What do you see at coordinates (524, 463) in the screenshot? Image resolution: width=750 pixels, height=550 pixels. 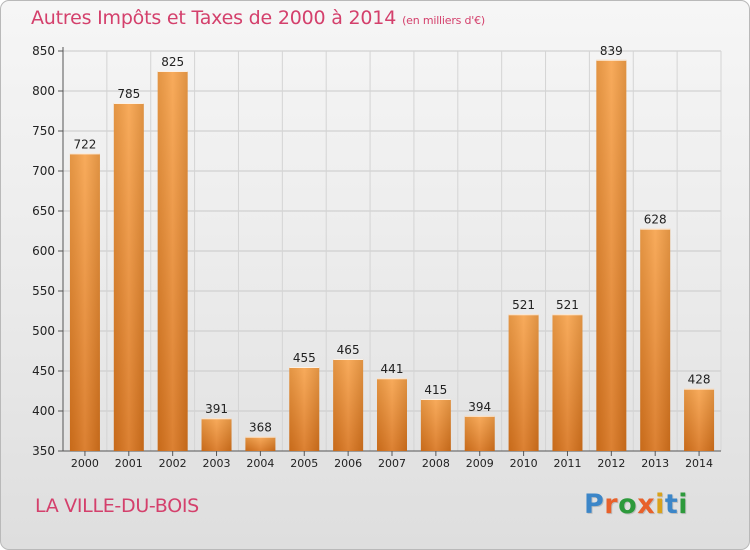 I see `x-tick-label: 2010` at bounding box center [524, 463].